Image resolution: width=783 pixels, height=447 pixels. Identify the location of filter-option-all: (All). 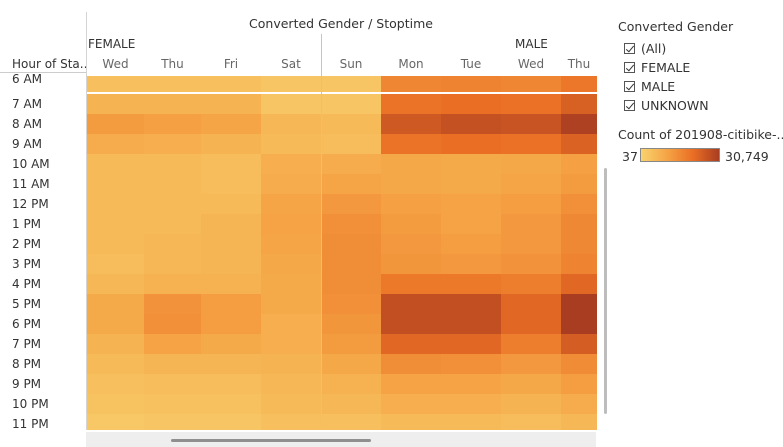
(645, 48).